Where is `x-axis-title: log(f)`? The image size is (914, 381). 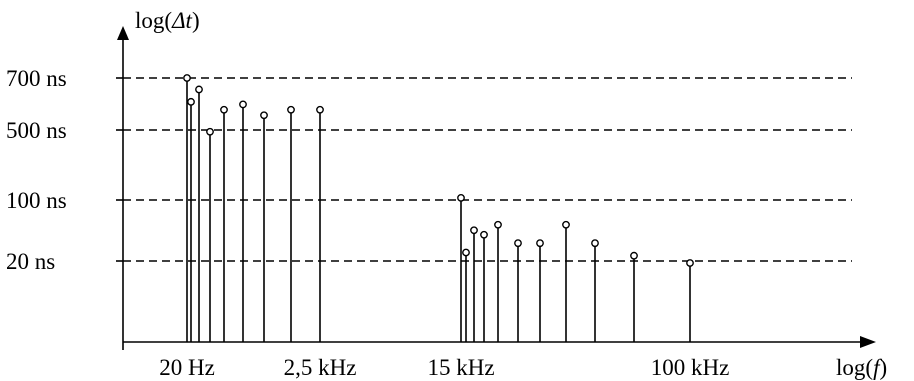
x-axis-title: log(f) is located at coordinates (861, 367).